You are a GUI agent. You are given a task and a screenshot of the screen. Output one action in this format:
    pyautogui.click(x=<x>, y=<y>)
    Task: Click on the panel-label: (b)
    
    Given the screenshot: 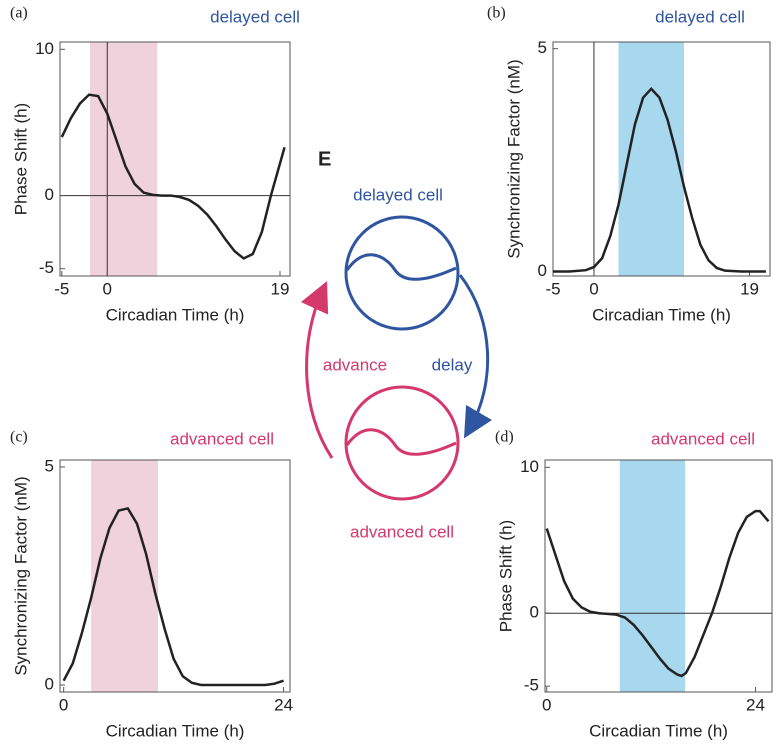 What is the action you would take?
    pyautogui.click(x=496, y=13)
    